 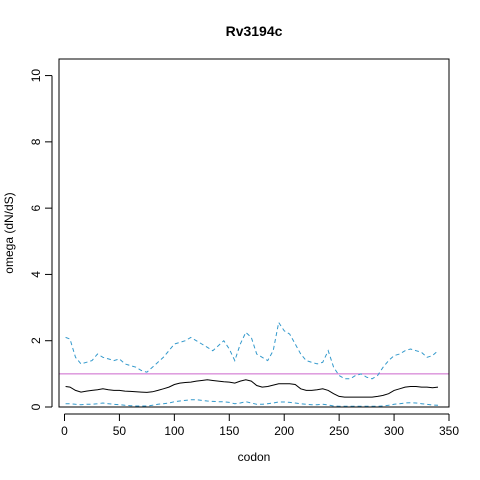 What do you see at coordinates (252, 350) in the screenshot?
I see `series-line-upper-bound` at bounding box center [252, 350].